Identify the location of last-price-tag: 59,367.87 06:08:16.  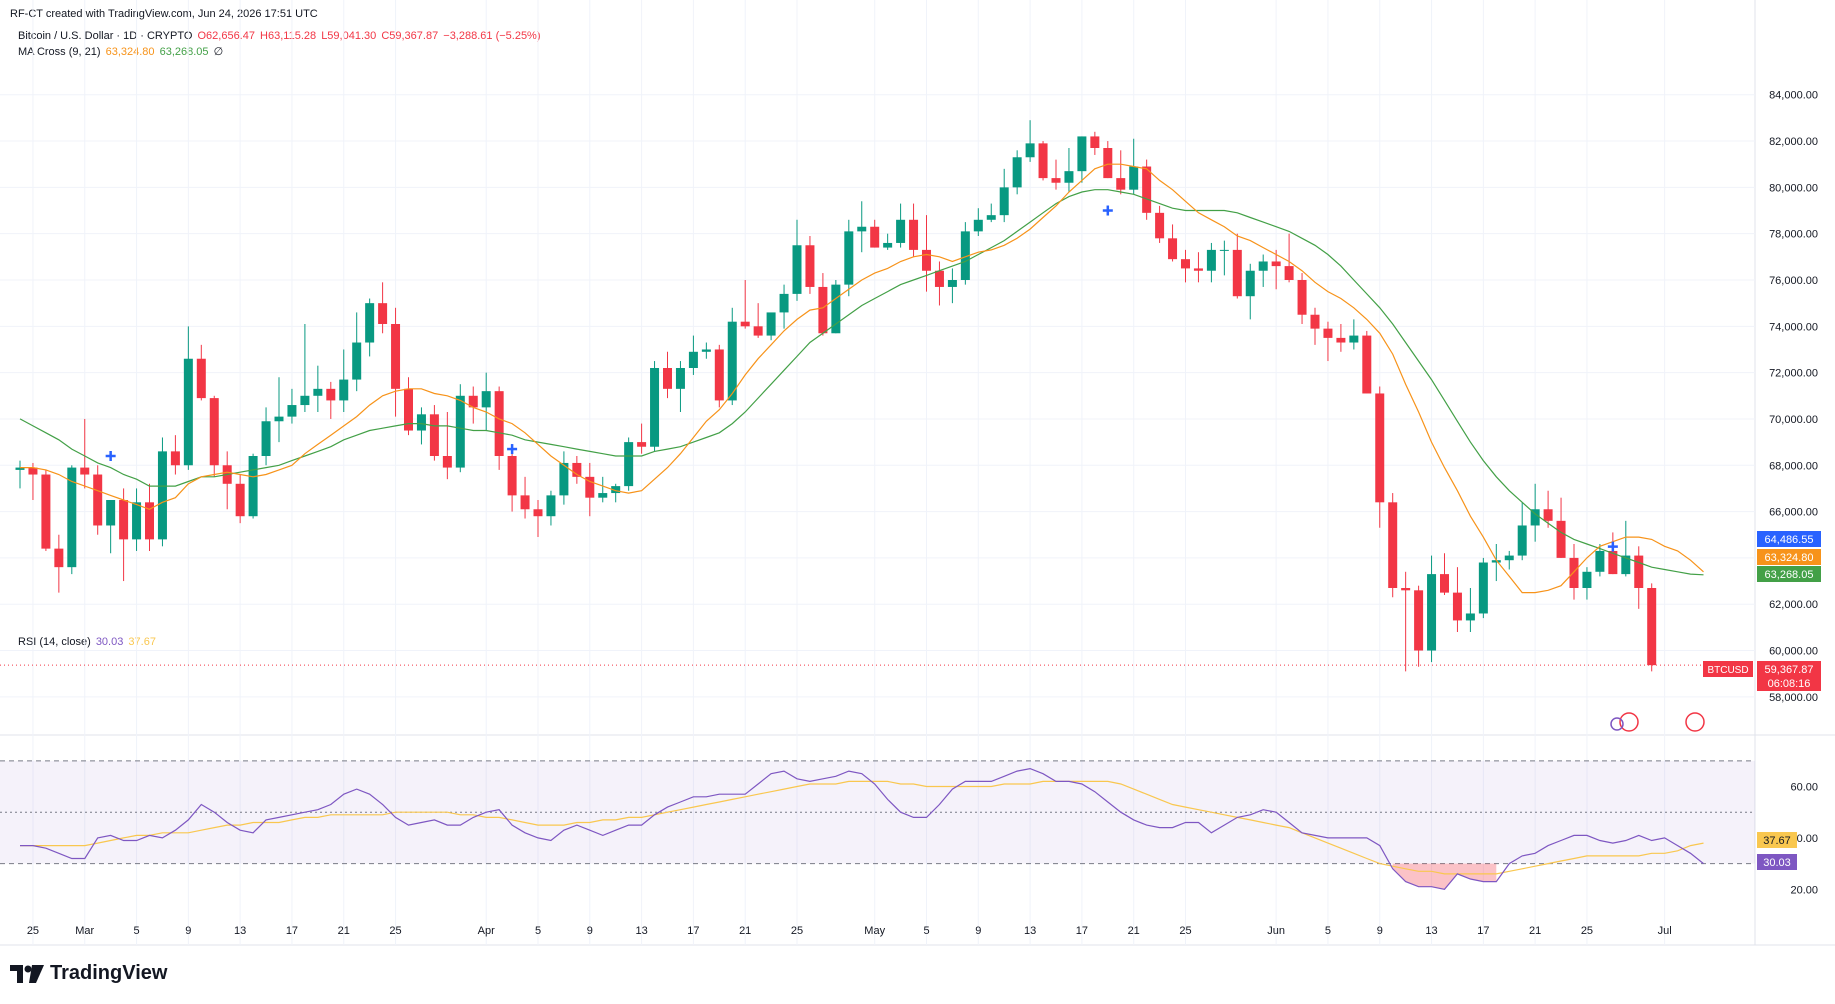
(1789, 676).